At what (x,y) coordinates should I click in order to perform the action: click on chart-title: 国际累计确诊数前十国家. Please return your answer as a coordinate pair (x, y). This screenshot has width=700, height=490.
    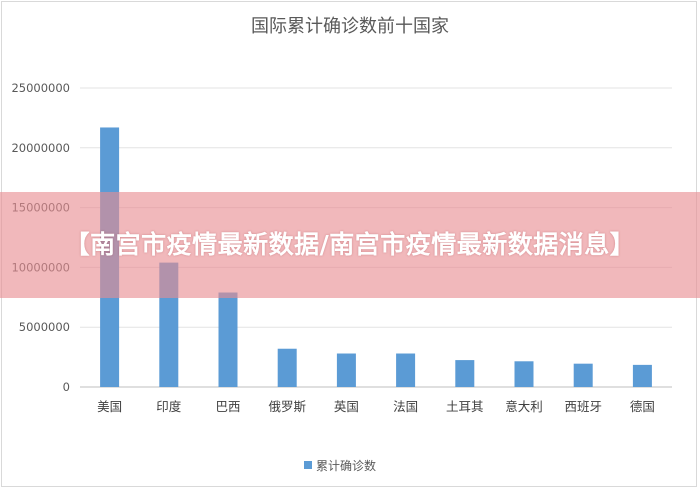
    Looking at the image, I should click on (350, 26).